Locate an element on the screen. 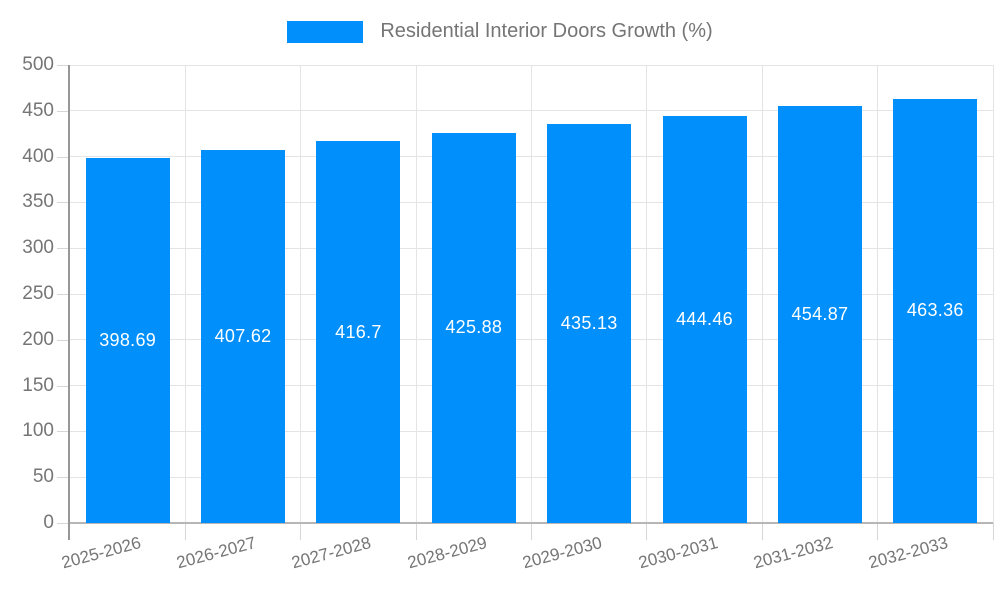 The width and height of the screenshot is (1000, 600). bar-value-label: 425.88 is located at coordinates (474, 327).